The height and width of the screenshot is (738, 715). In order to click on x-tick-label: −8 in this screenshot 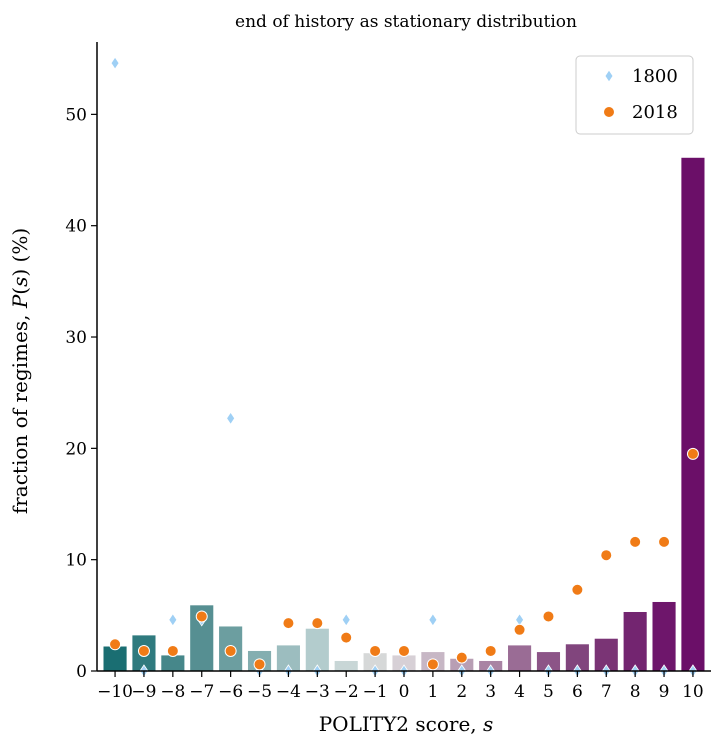, I will do `click(172, 692)`.